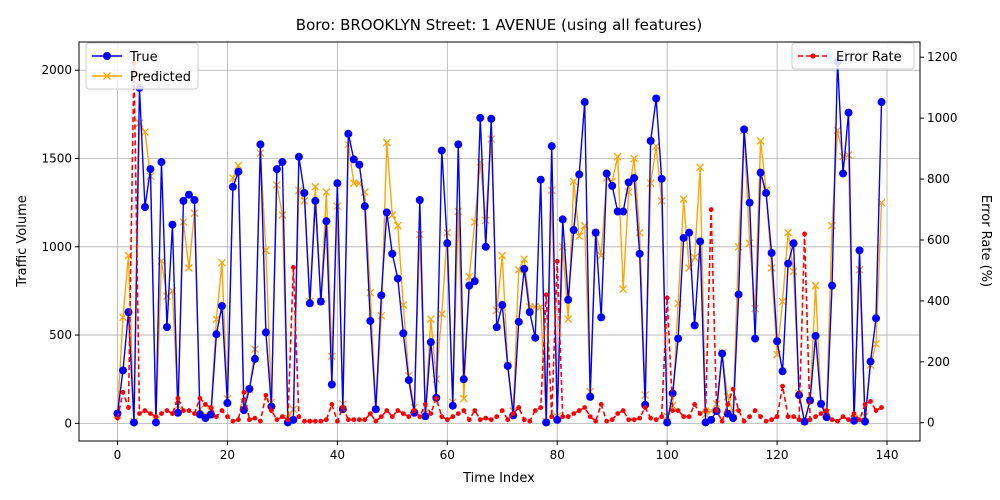 The image size is (1000, 500). Describe the element at coordinates (447, 455) in the screenshot. I see `x-tick-label: 60` at that location.